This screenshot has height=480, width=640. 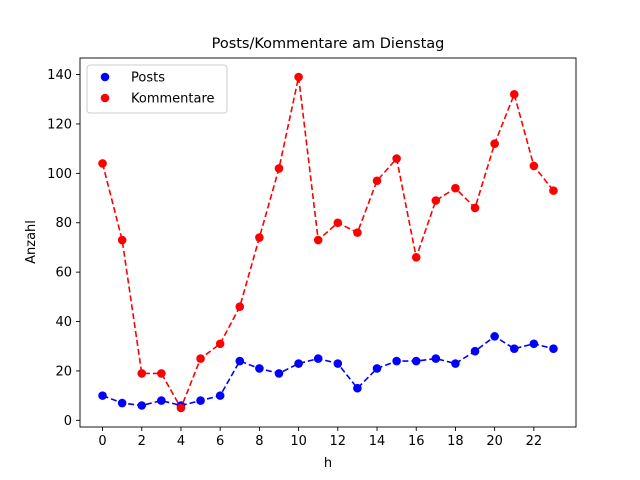 I want to click on x-tick-label-12: 12, so click(x=338, y=441).